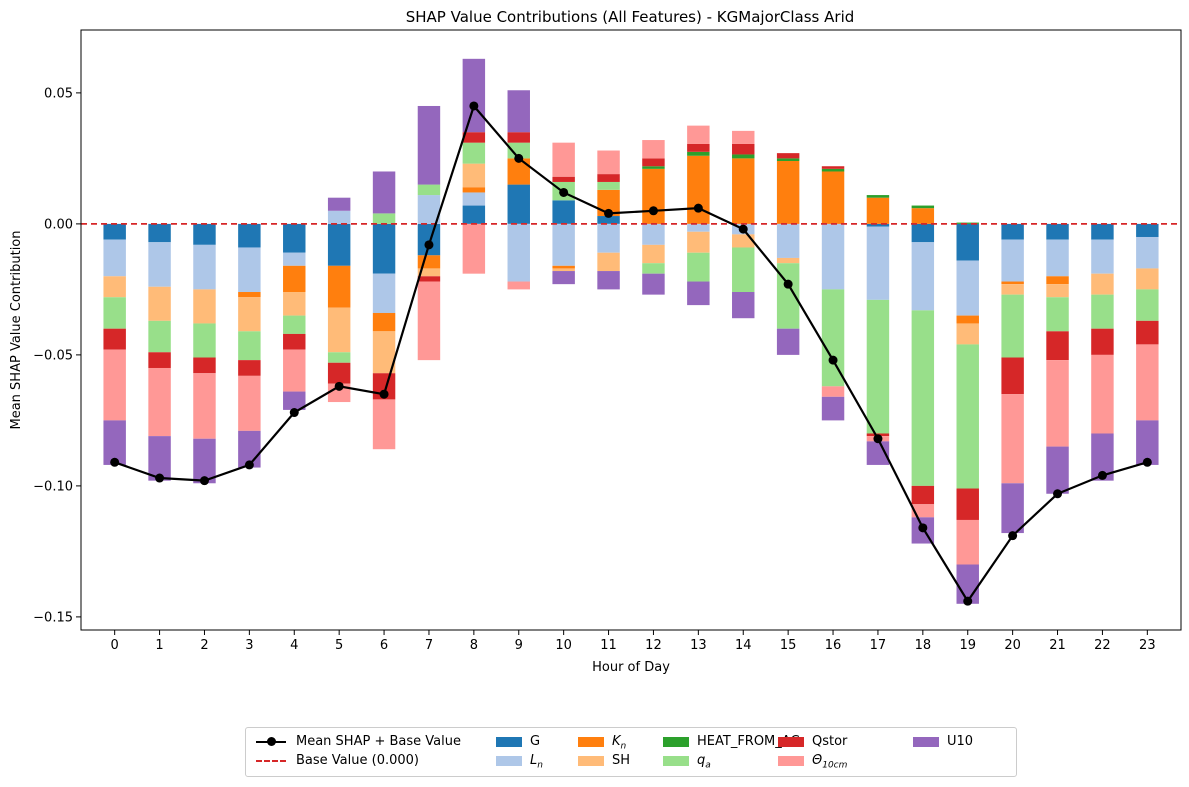 The height and width of the screenshot is (787, 1189). I want to click on x-tick-label: 11, so click(608, 645).